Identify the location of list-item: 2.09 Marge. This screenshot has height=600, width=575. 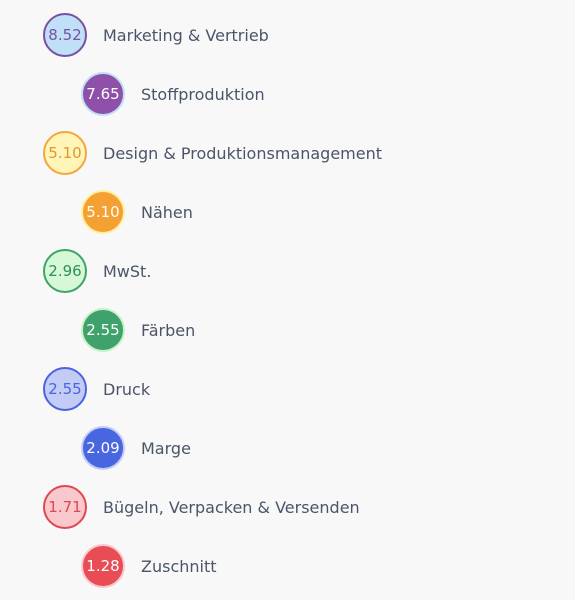
(136, 448).